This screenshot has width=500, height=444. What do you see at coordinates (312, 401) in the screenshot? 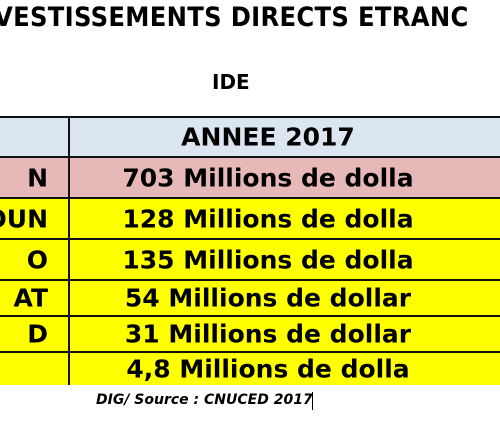
I see `text-cursor` at bounding box center [312, 401].